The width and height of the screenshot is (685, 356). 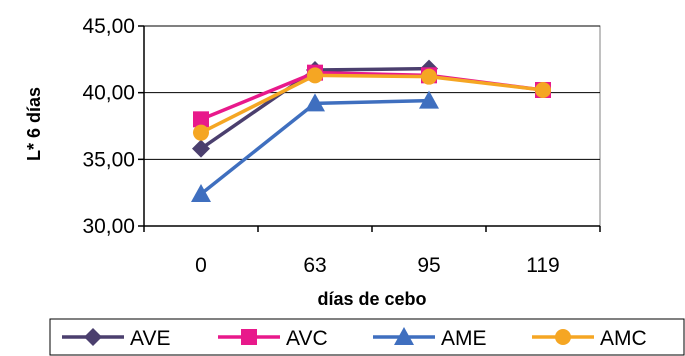 What do you see at coordinates (108, 126) in the screenshot?
I see `y-tick-labels: 30,00 35,00 40,00 45,00` at bounding box center [108, 126].